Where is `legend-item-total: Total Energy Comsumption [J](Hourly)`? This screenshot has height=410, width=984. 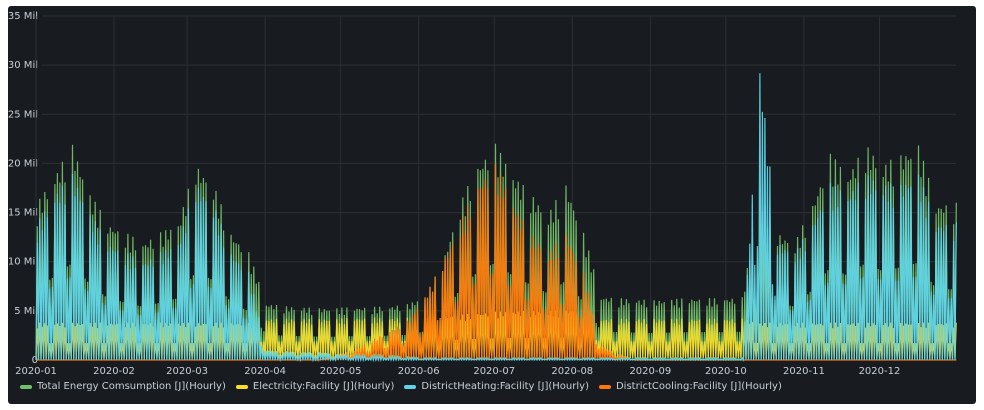
legend-item-total: Total Energy Comsumption [J](Hourly) is located at coordinates (123, 386).